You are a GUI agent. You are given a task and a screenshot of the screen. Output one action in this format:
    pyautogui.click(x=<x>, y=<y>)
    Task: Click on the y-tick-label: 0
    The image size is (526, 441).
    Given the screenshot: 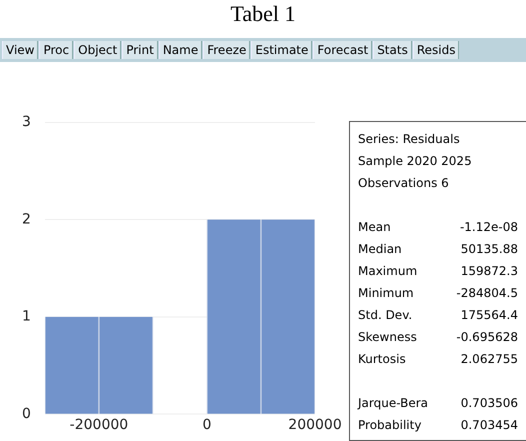 What is the action you would take?
    pyautogui.click(x=26, y=414)
    